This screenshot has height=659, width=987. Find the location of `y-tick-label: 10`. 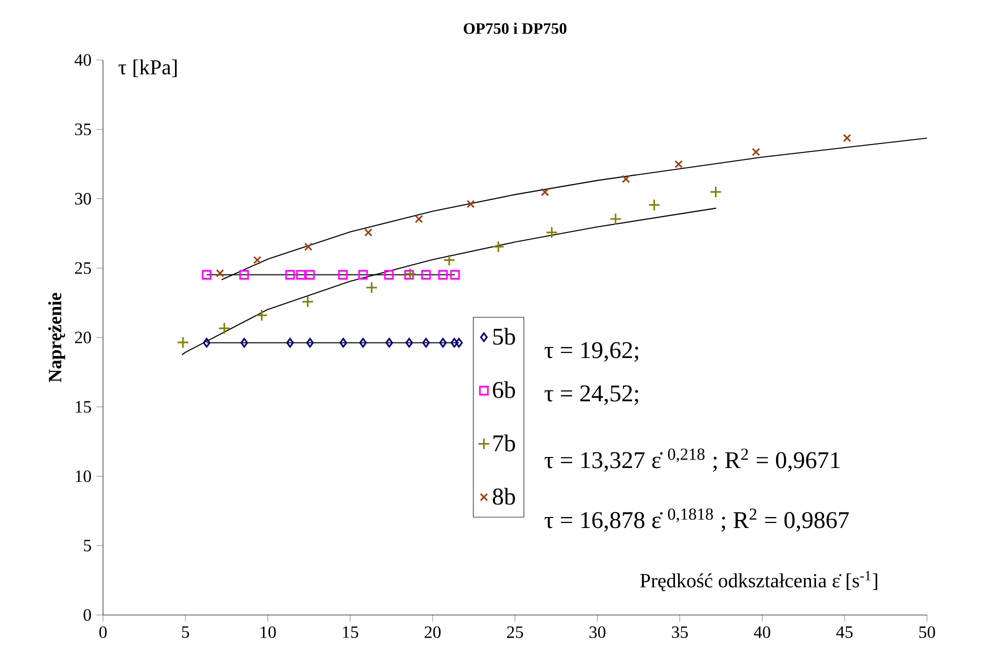

y-tick-label: 10 is located at coordinates (83, 476).